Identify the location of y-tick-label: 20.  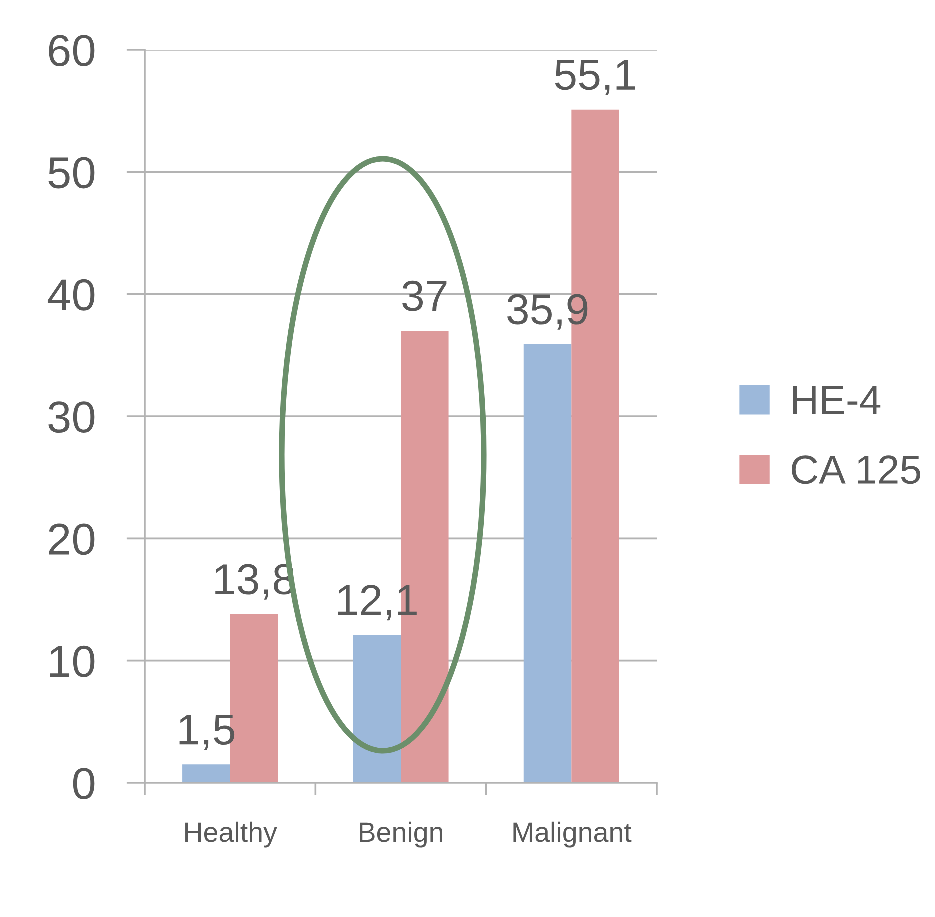
(72, 540).